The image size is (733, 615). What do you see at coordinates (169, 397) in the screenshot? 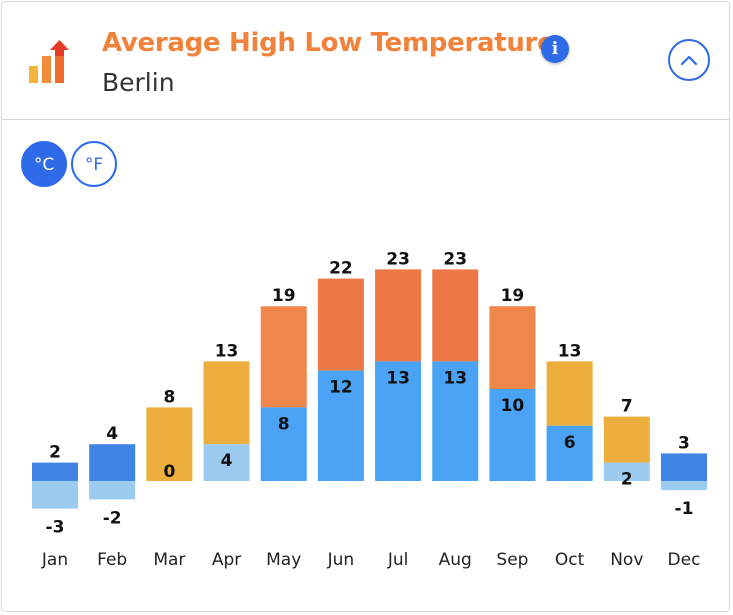
I see `high-value-mar: 8` at bounding box center [169, 397].